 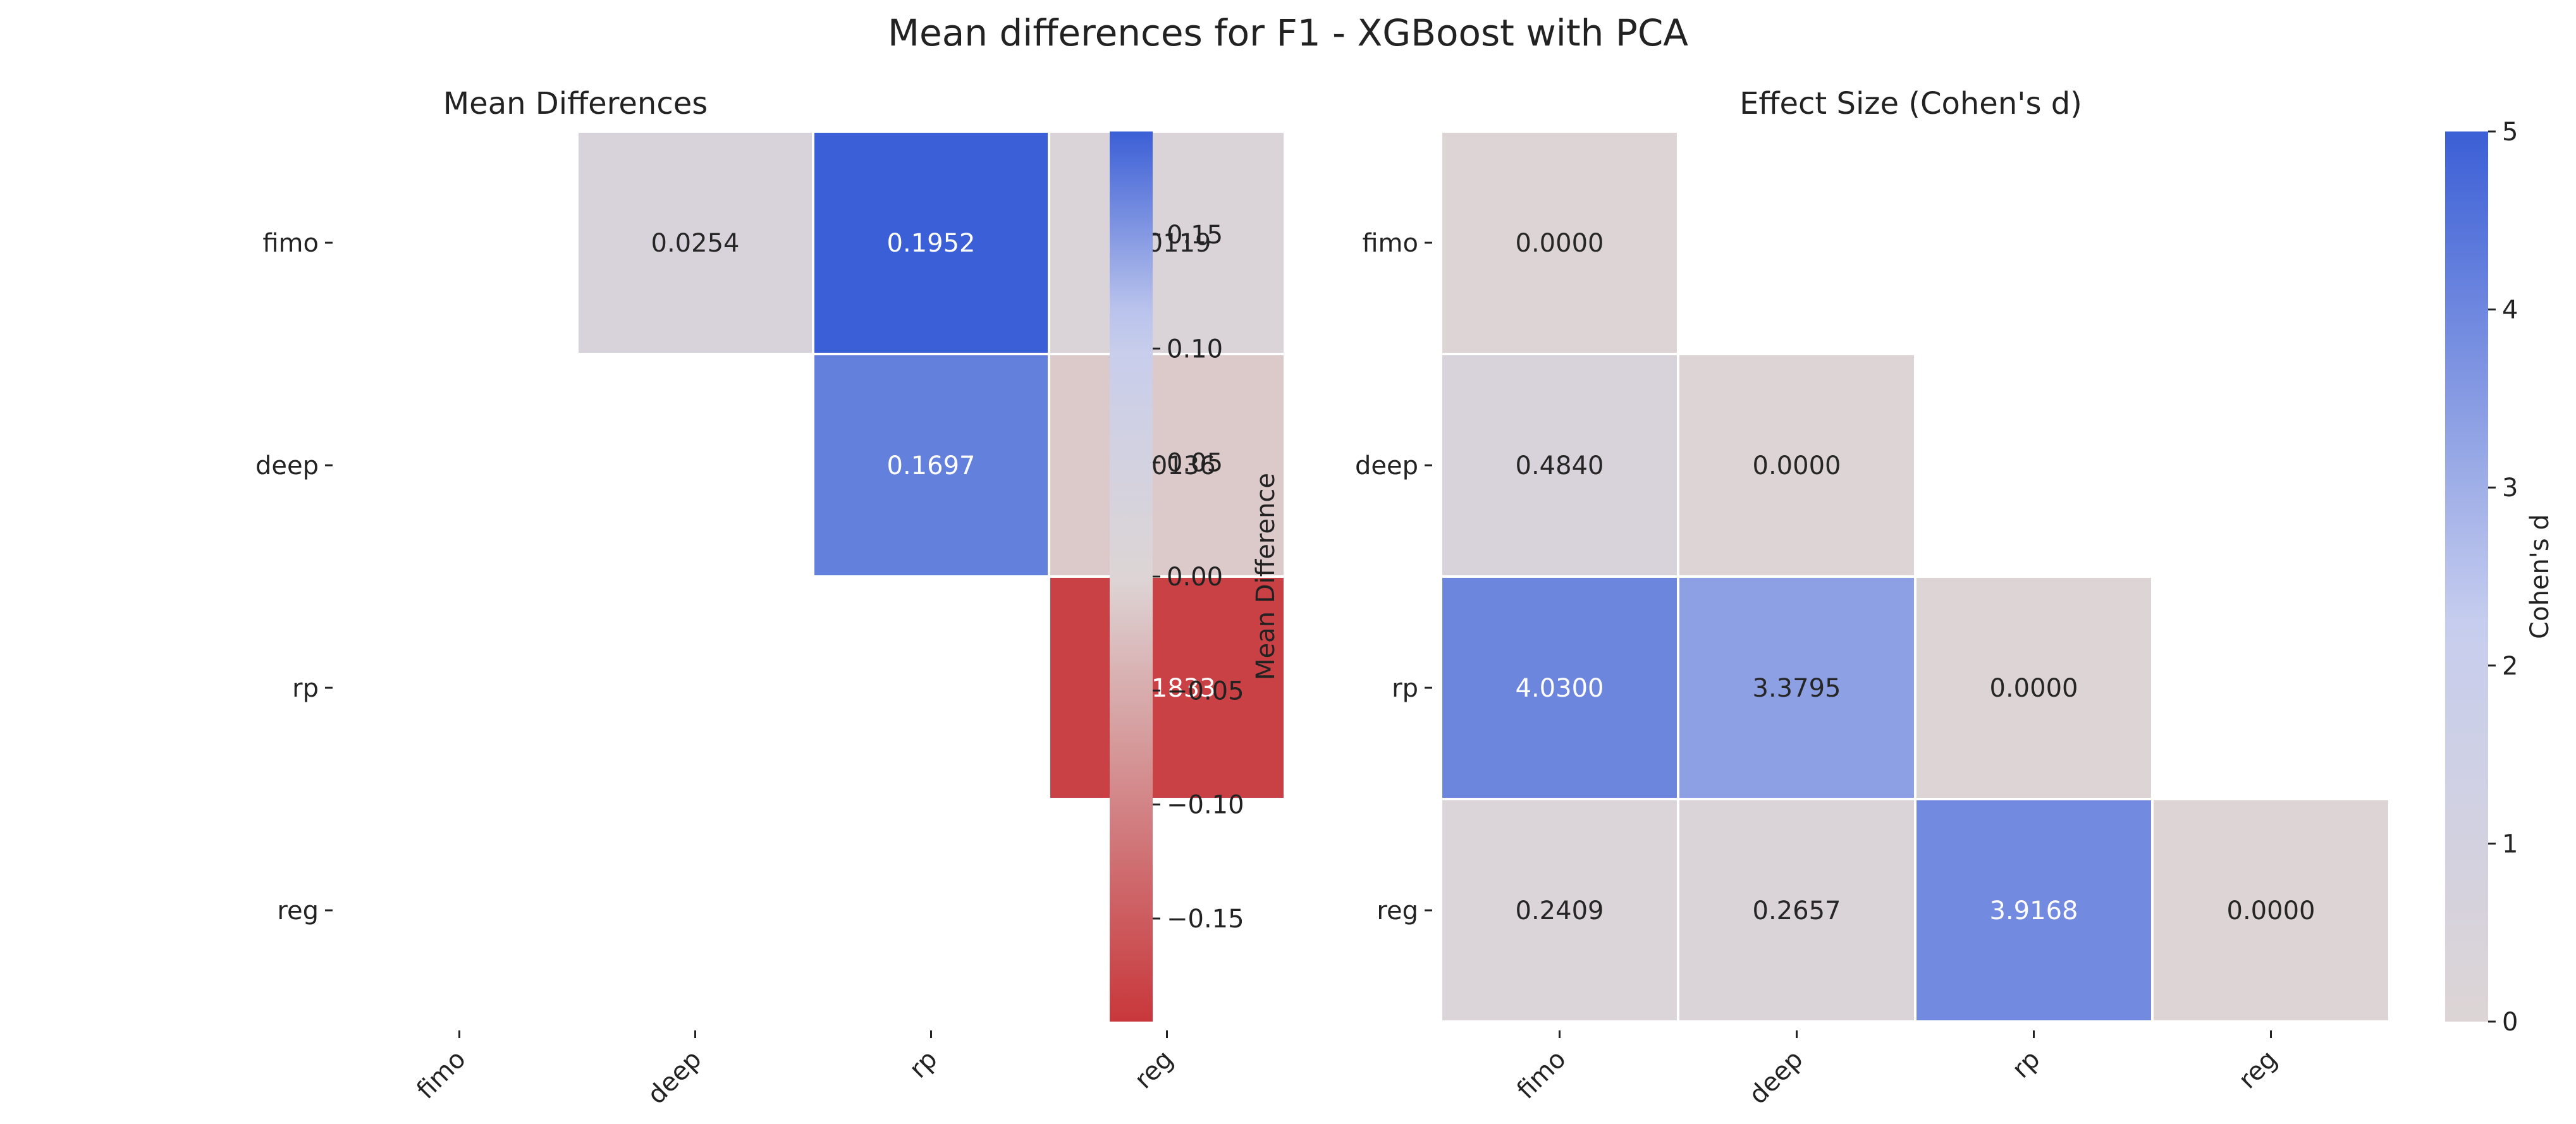 I want to click on effect-size-colorbar-tick-label: 1, so click(x=2510, y=844).